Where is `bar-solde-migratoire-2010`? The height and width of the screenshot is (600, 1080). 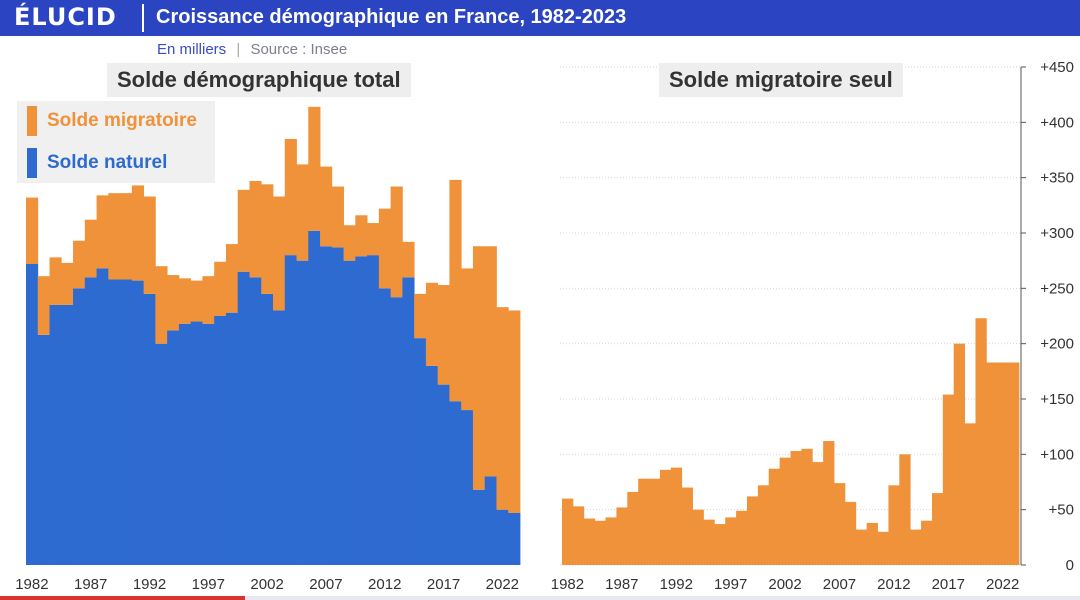
bar-solde-migratoire-2010 is located at coordinates (872, 543).